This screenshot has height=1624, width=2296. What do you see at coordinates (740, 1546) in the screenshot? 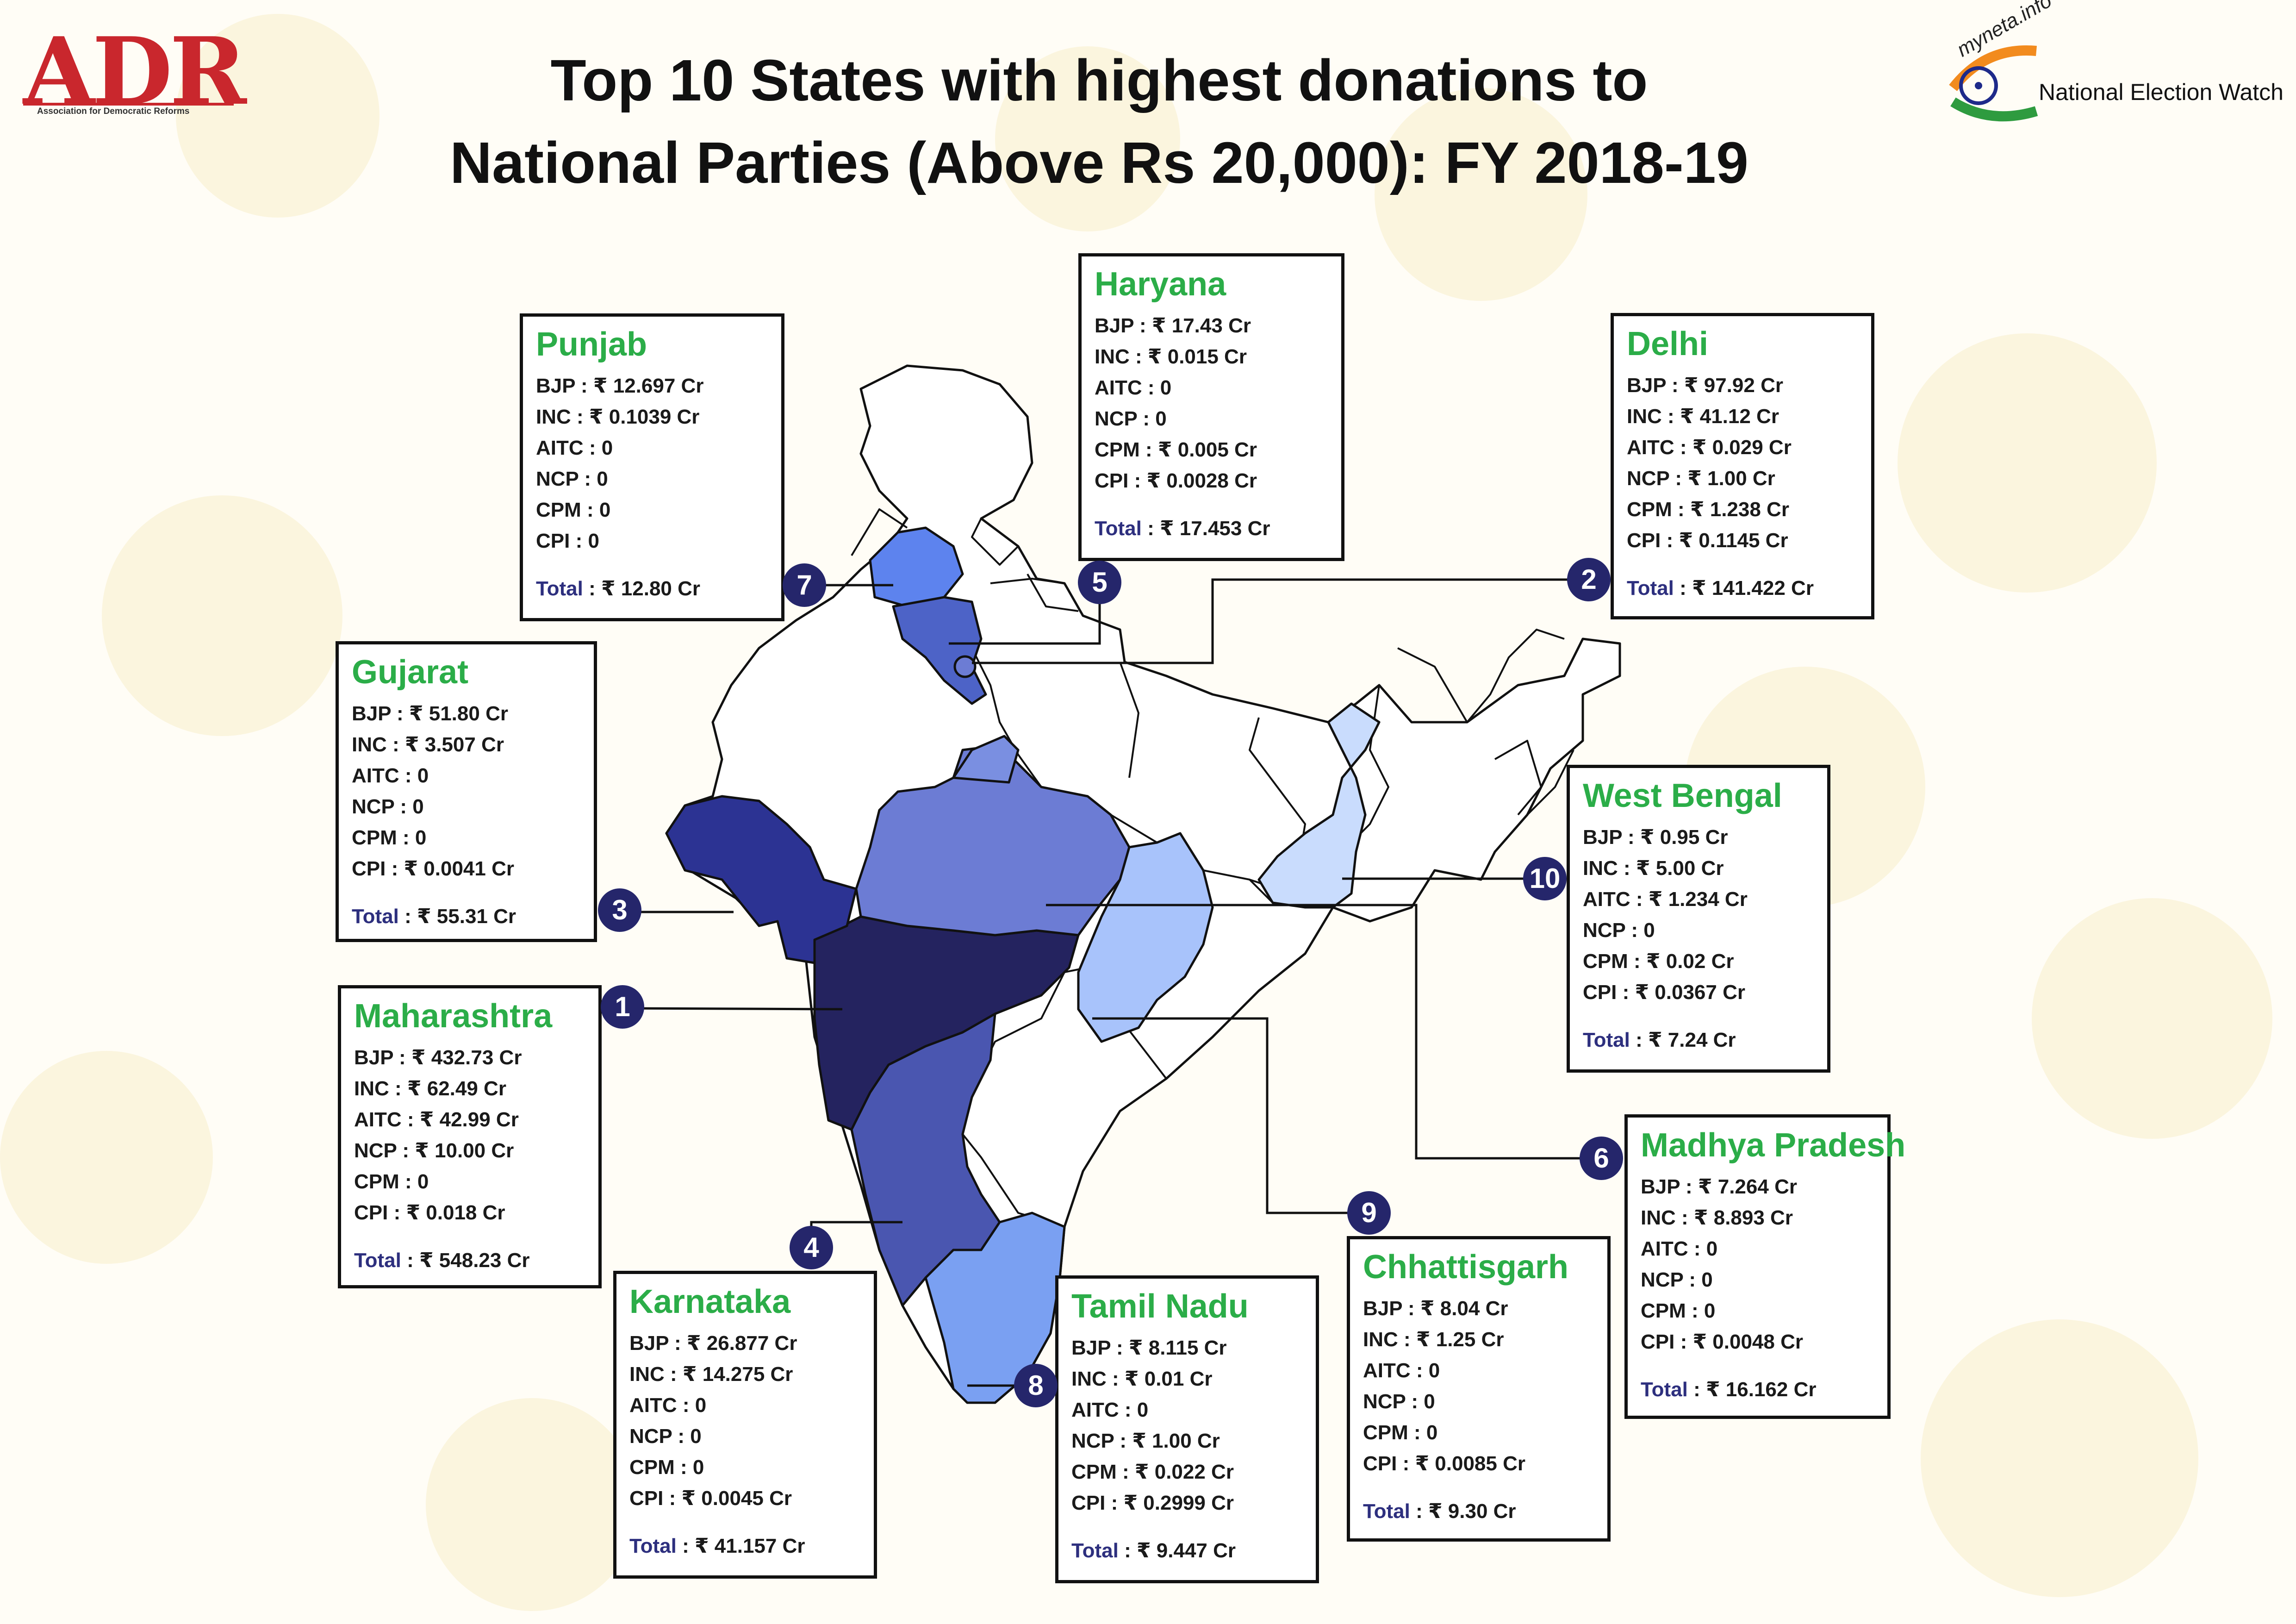
I see `total-value: : ₹ 41.157 Cr` at bounding box center [740, 1546].